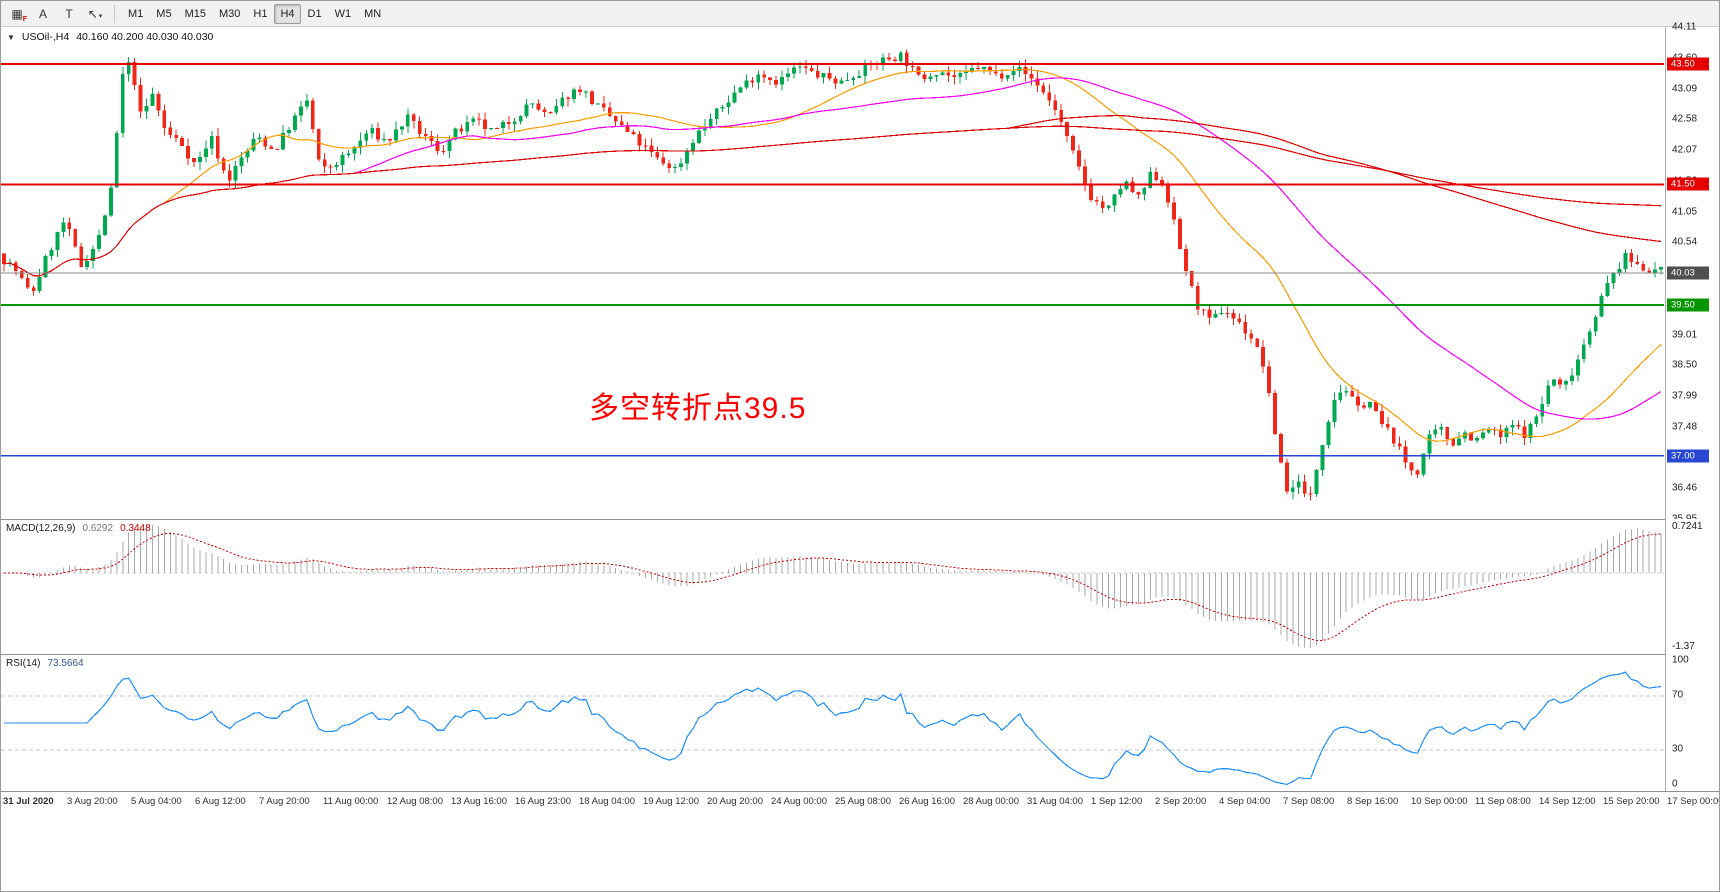 The height and width of the screenshot is (892, 1720). What do you see at coordinates (95, 14) in the screenshot?
I see `cursor-tool-button: ↖▾` at bounding box center [95, 14].